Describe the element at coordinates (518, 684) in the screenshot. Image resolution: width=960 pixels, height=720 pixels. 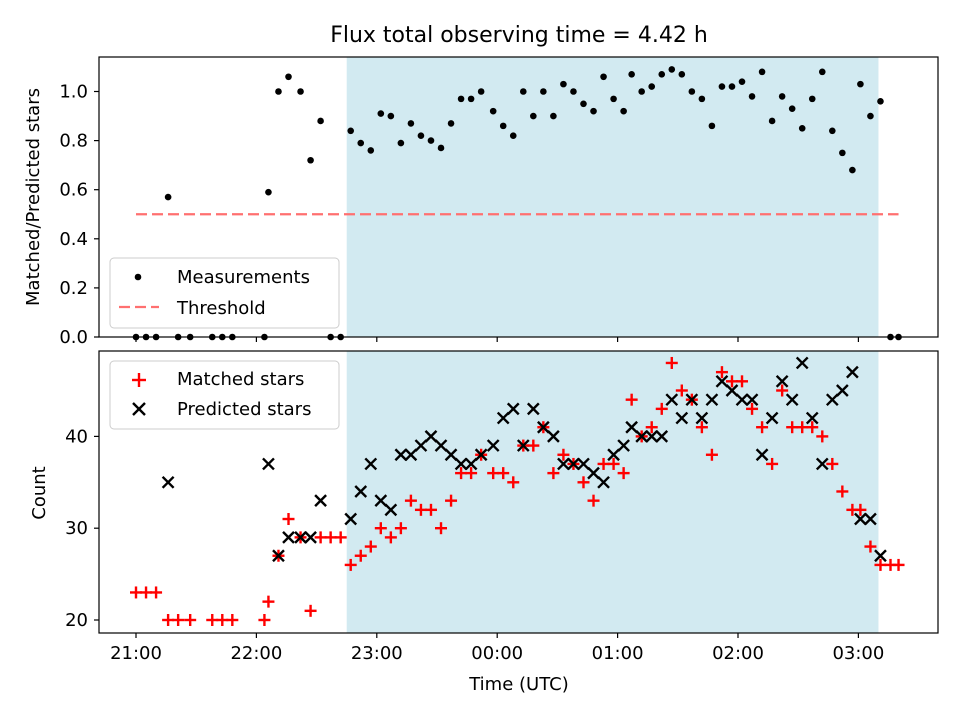
I see `x-axis-label: Time (UTC)` at that location.